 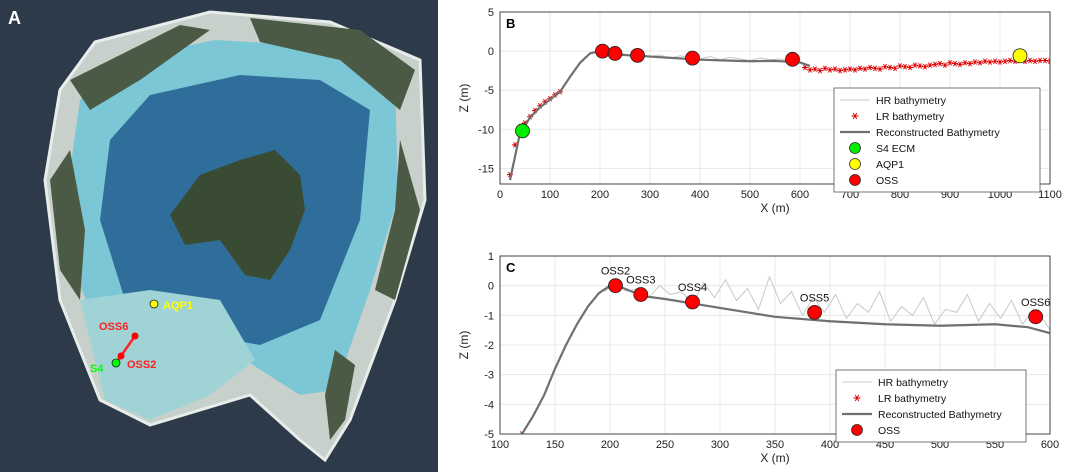 I want to click on series-line-hr-bathymetry, so click(x=827, y=303).